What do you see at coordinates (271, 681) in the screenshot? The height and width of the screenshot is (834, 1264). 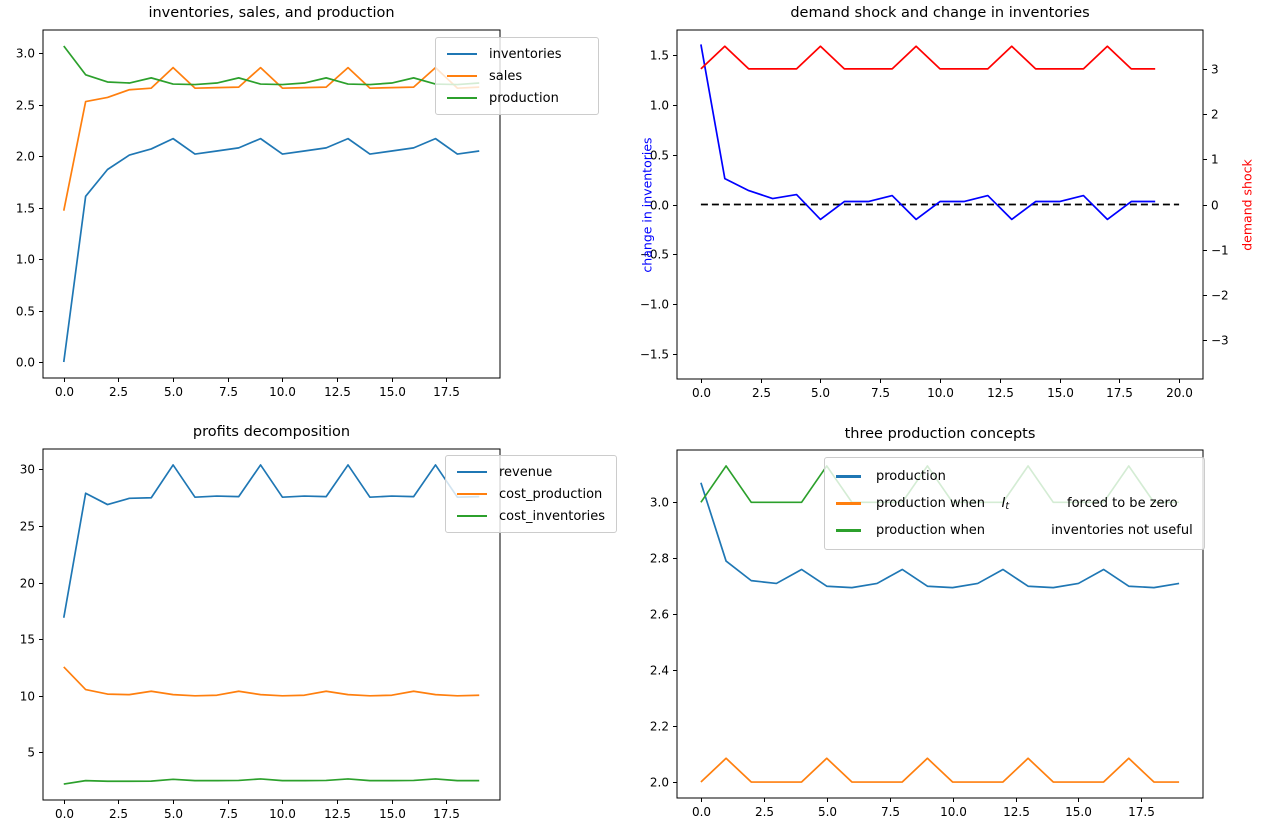 I see `cost-production-line` at bounding box center [271, 681].